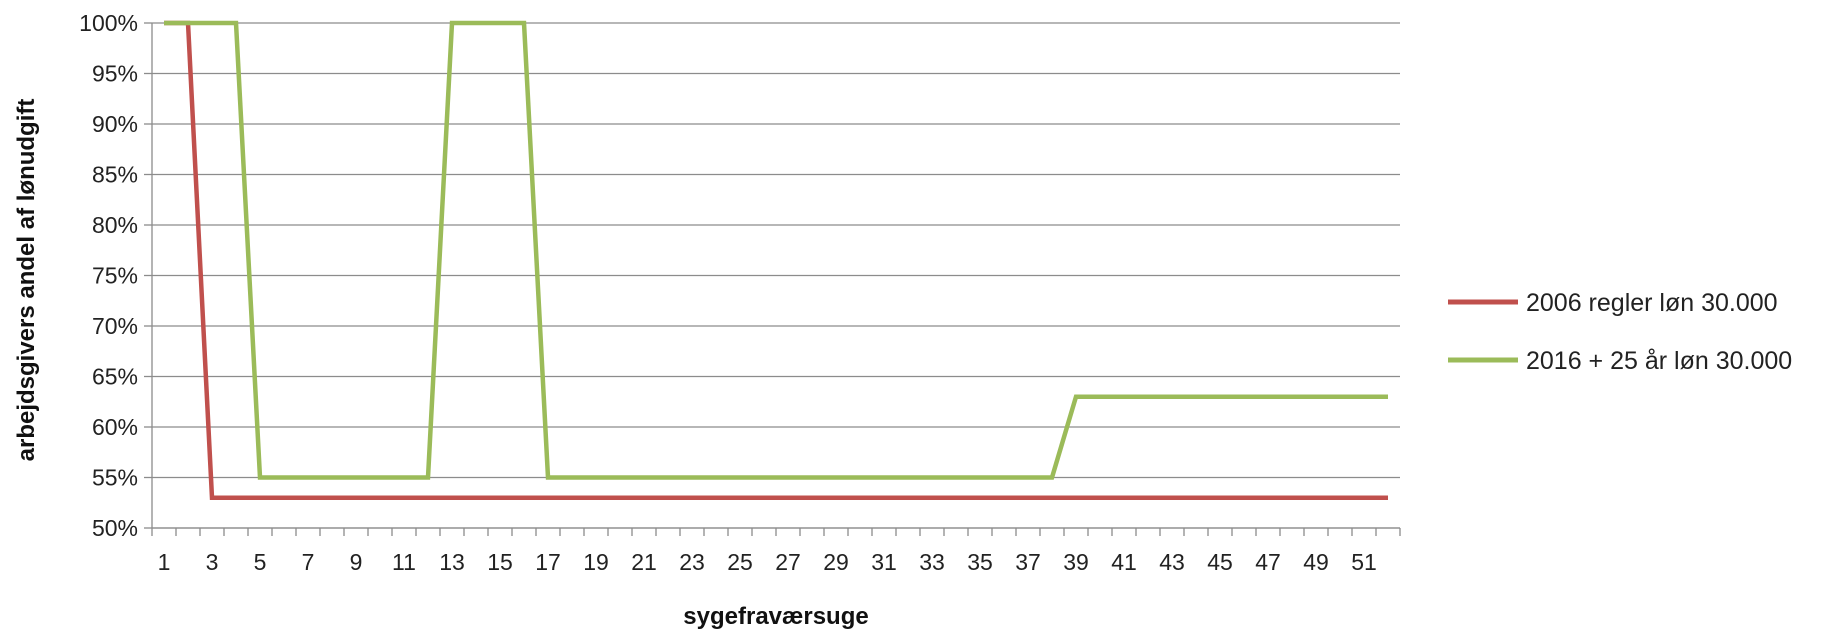  What do you see at coordinates (1316, 562) in the screenshot?
I see `x-tick-label: 49` at bounding box center [1316, 562].